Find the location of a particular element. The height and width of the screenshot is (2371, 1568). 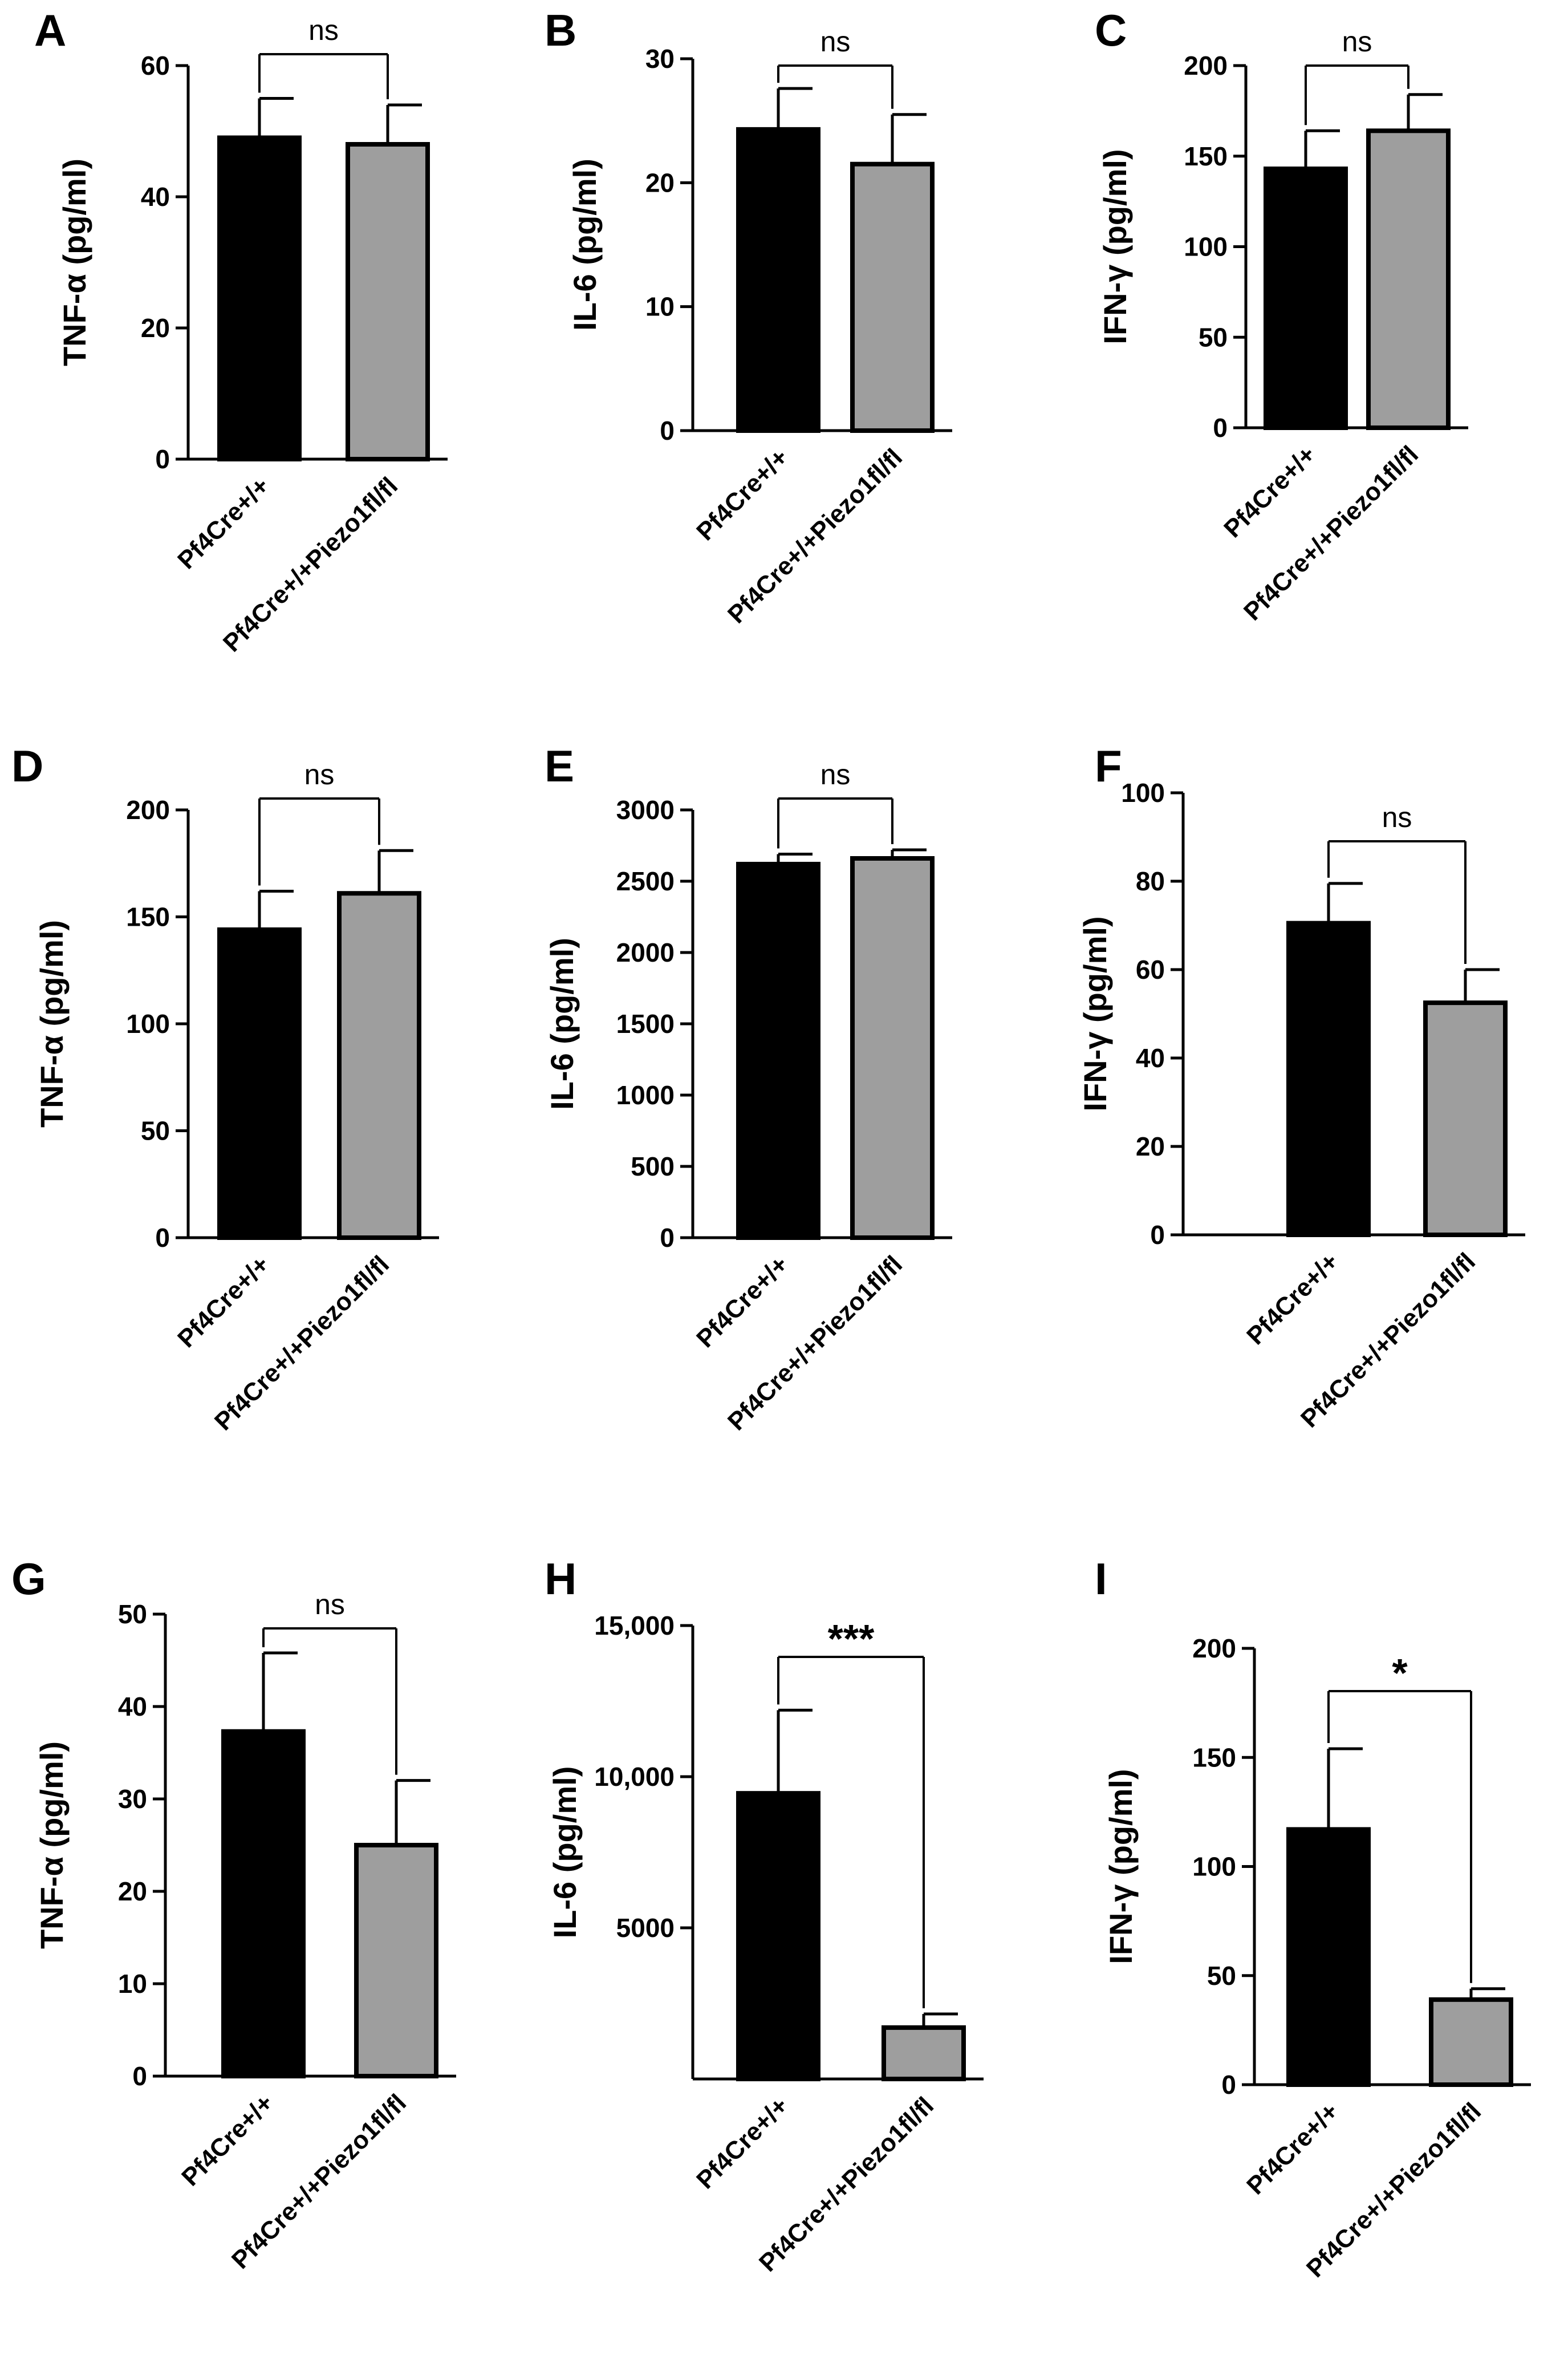

panel-g-y-label: TNF-α (pg/ml) is located at coordinates (52, 1845).